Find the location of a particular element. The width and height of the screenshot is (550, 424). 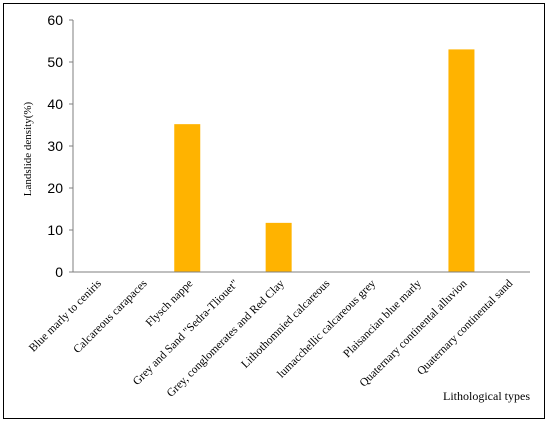

y-tick-label: 0 is located at coordinates (59, 272).